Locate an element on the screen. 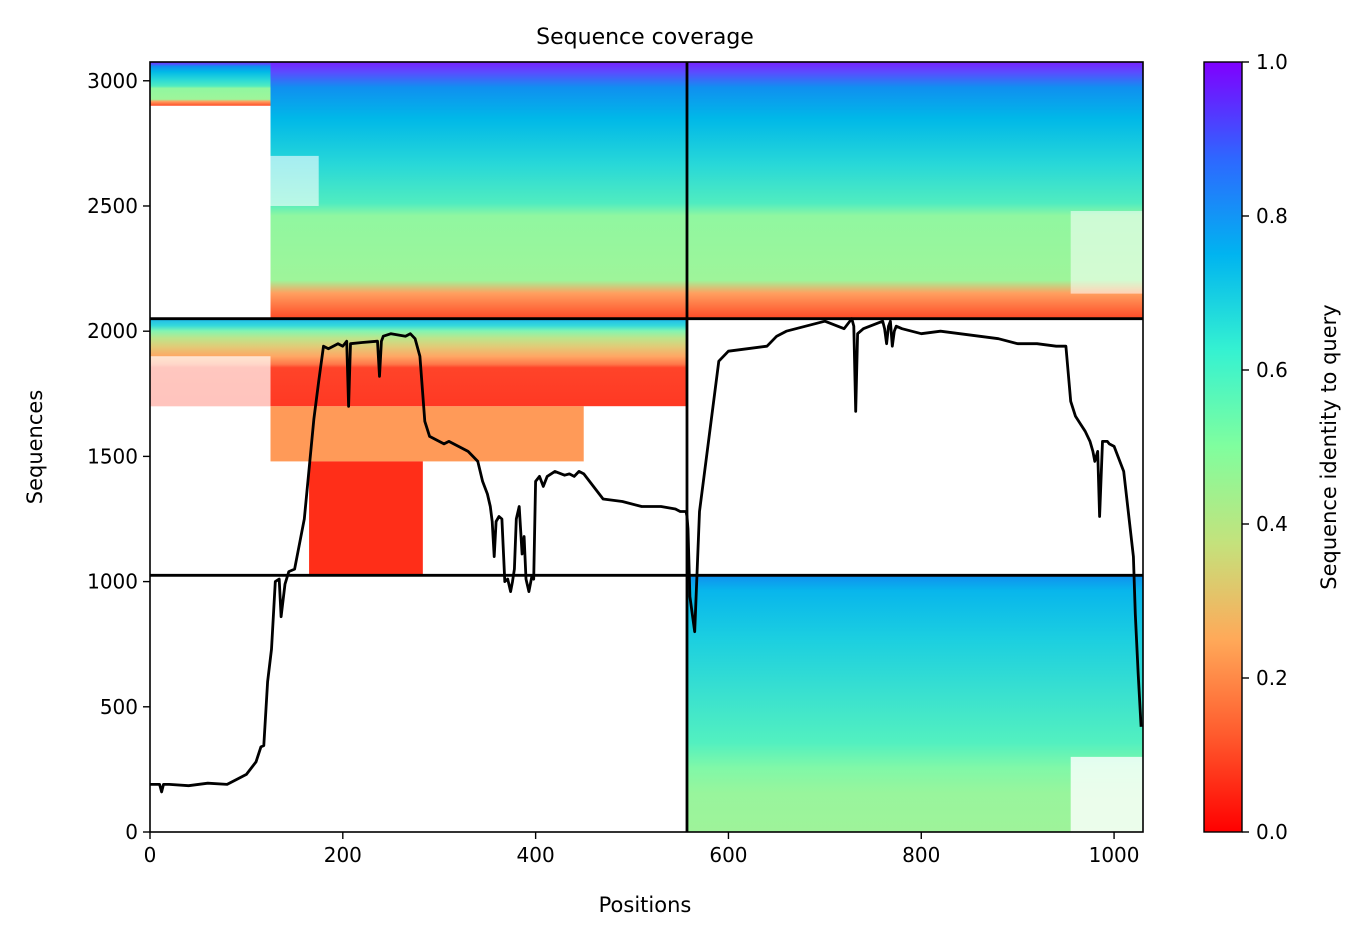 This screenshot has width=1364, height=939. y-tick: 2500 is located at coordinates (118, 206).